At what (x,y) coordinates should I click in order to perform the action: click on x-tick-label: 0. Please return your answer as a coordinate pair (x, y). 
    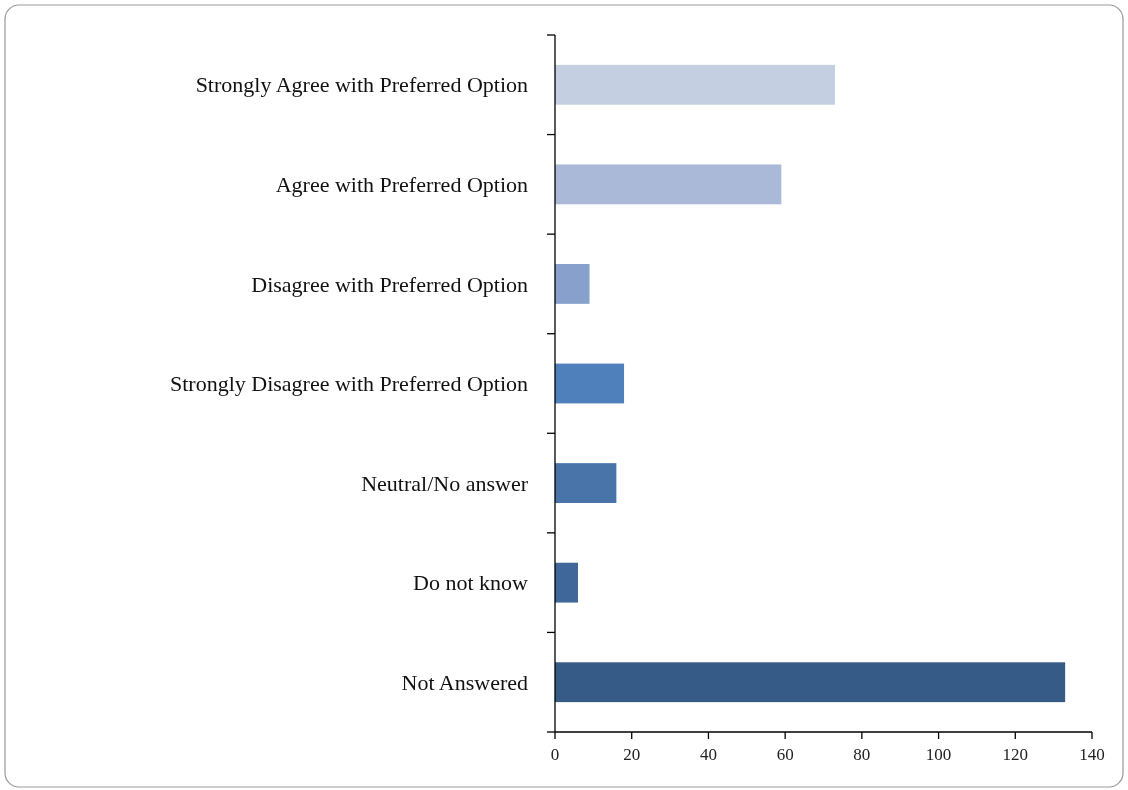
    Looking at the image, I should click on (555, 754).